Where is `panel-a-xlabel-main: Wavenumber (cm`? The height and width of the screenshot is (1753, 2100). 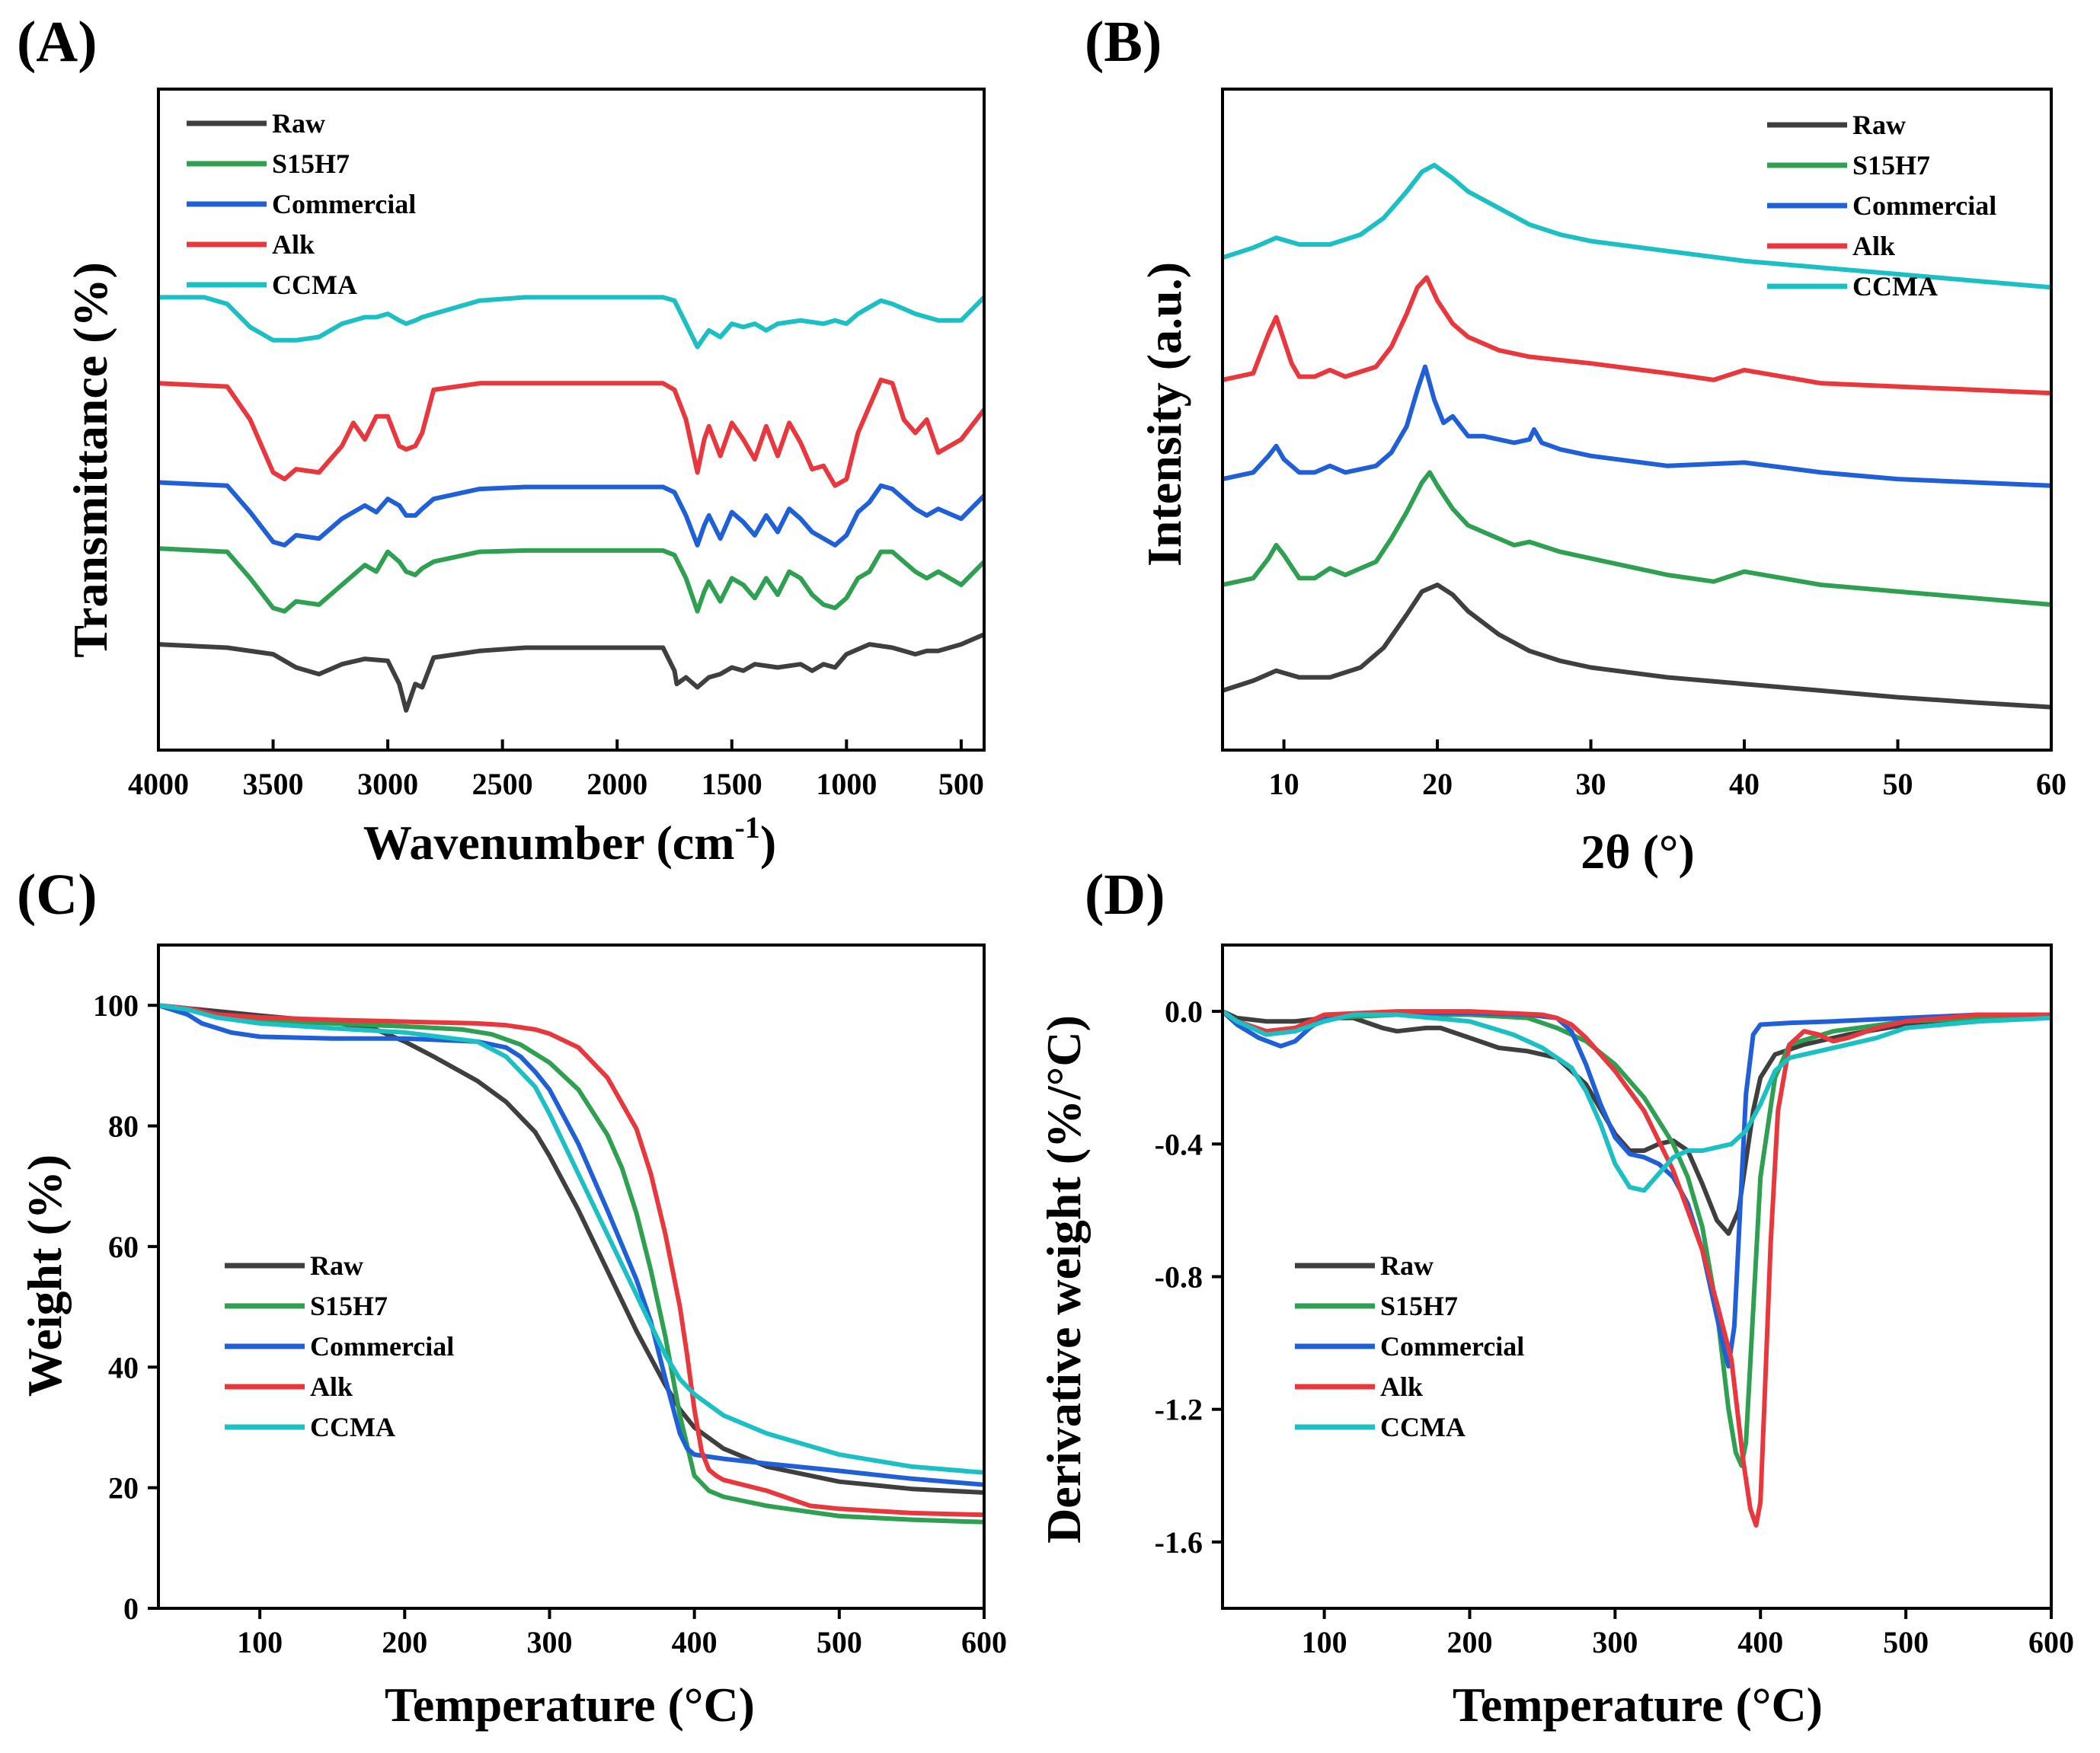
panel-a-xlabel-main: Wavenumber (cm is located at coordinates (549, 843).